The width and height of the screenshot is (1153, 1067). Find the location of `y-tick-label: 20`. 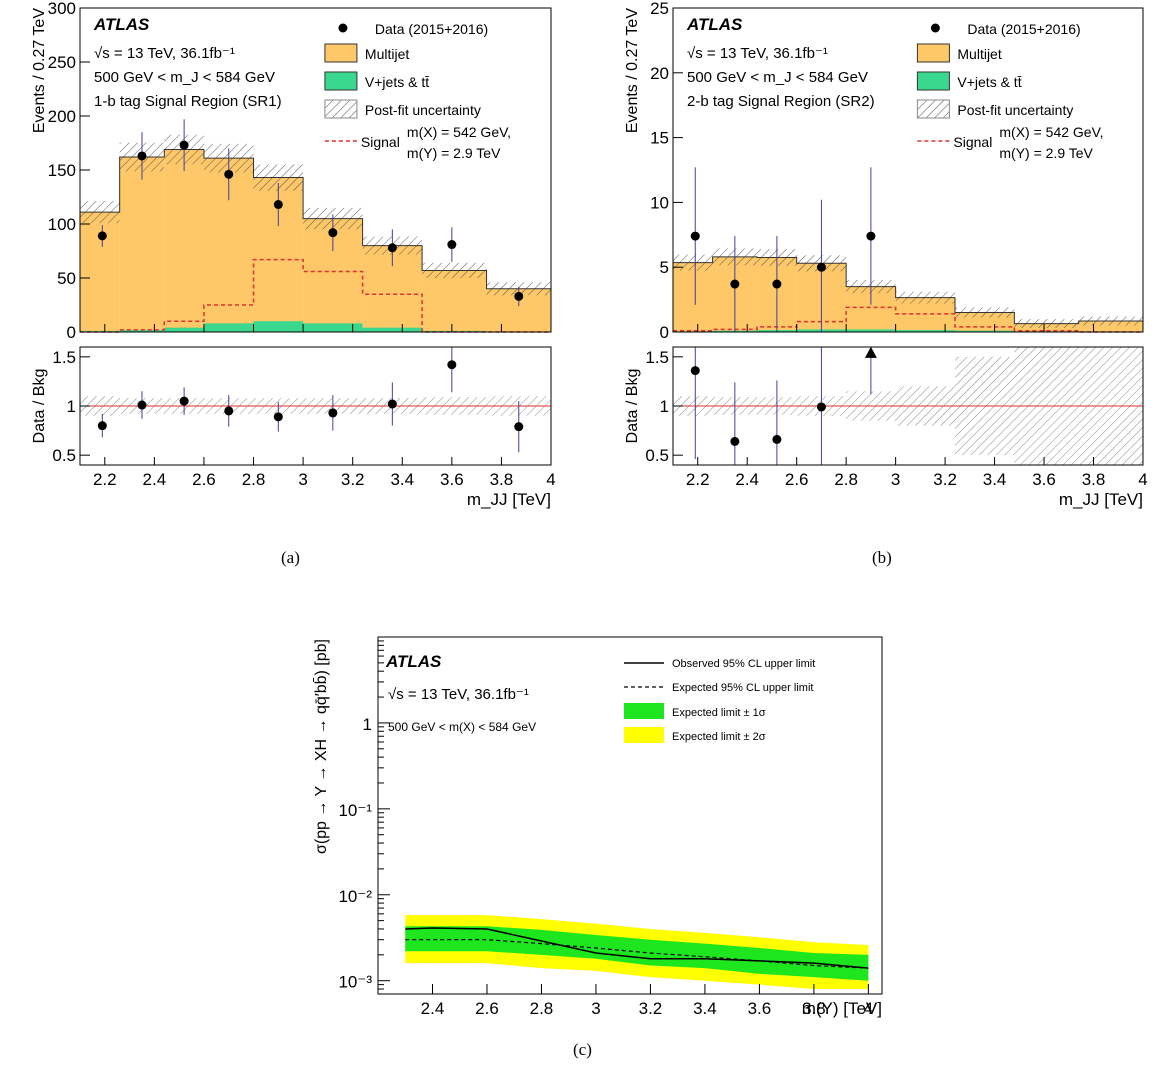

y-tick-label: 20 is located at coordinates (659, 73).